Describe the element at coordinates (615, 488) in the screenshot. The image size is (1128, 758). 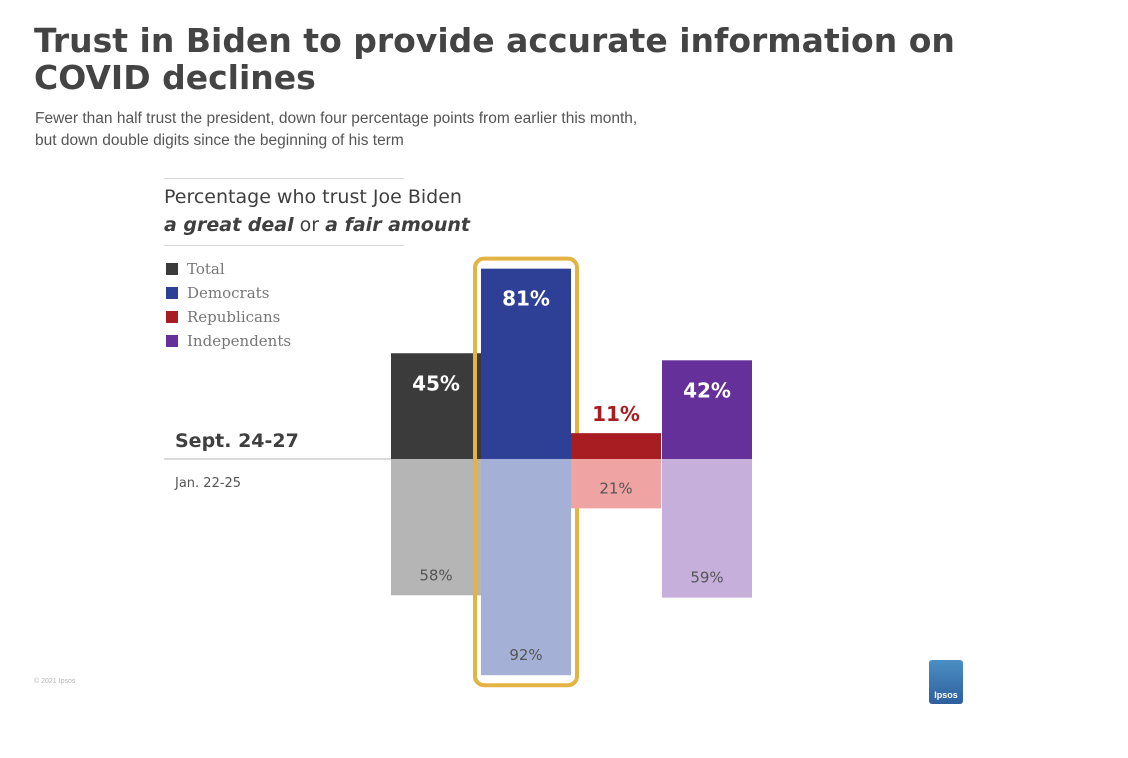
I see `data-label-previous-republicans: 21%` at that location.